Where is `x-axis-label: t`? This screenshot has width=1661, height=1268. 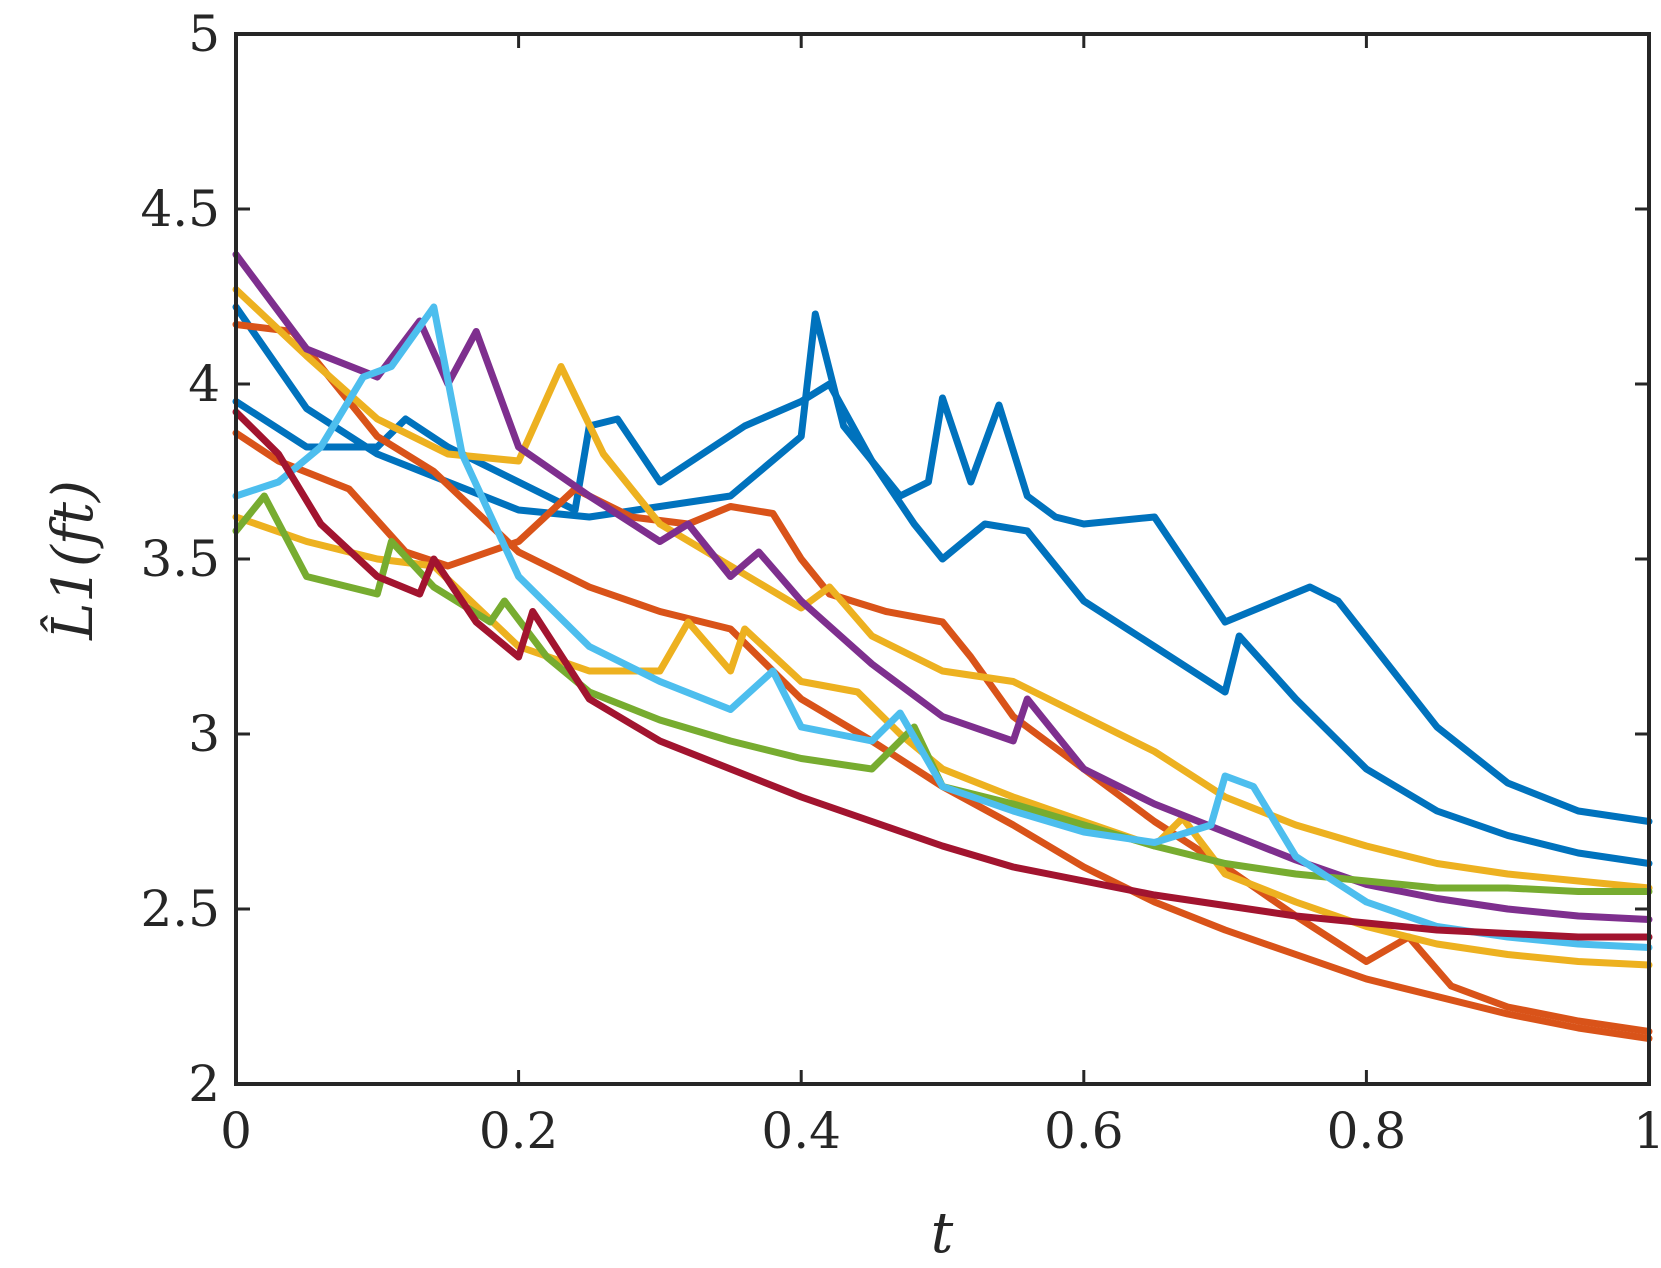
x-axis-label: t is located at coordinates (942, 1233).